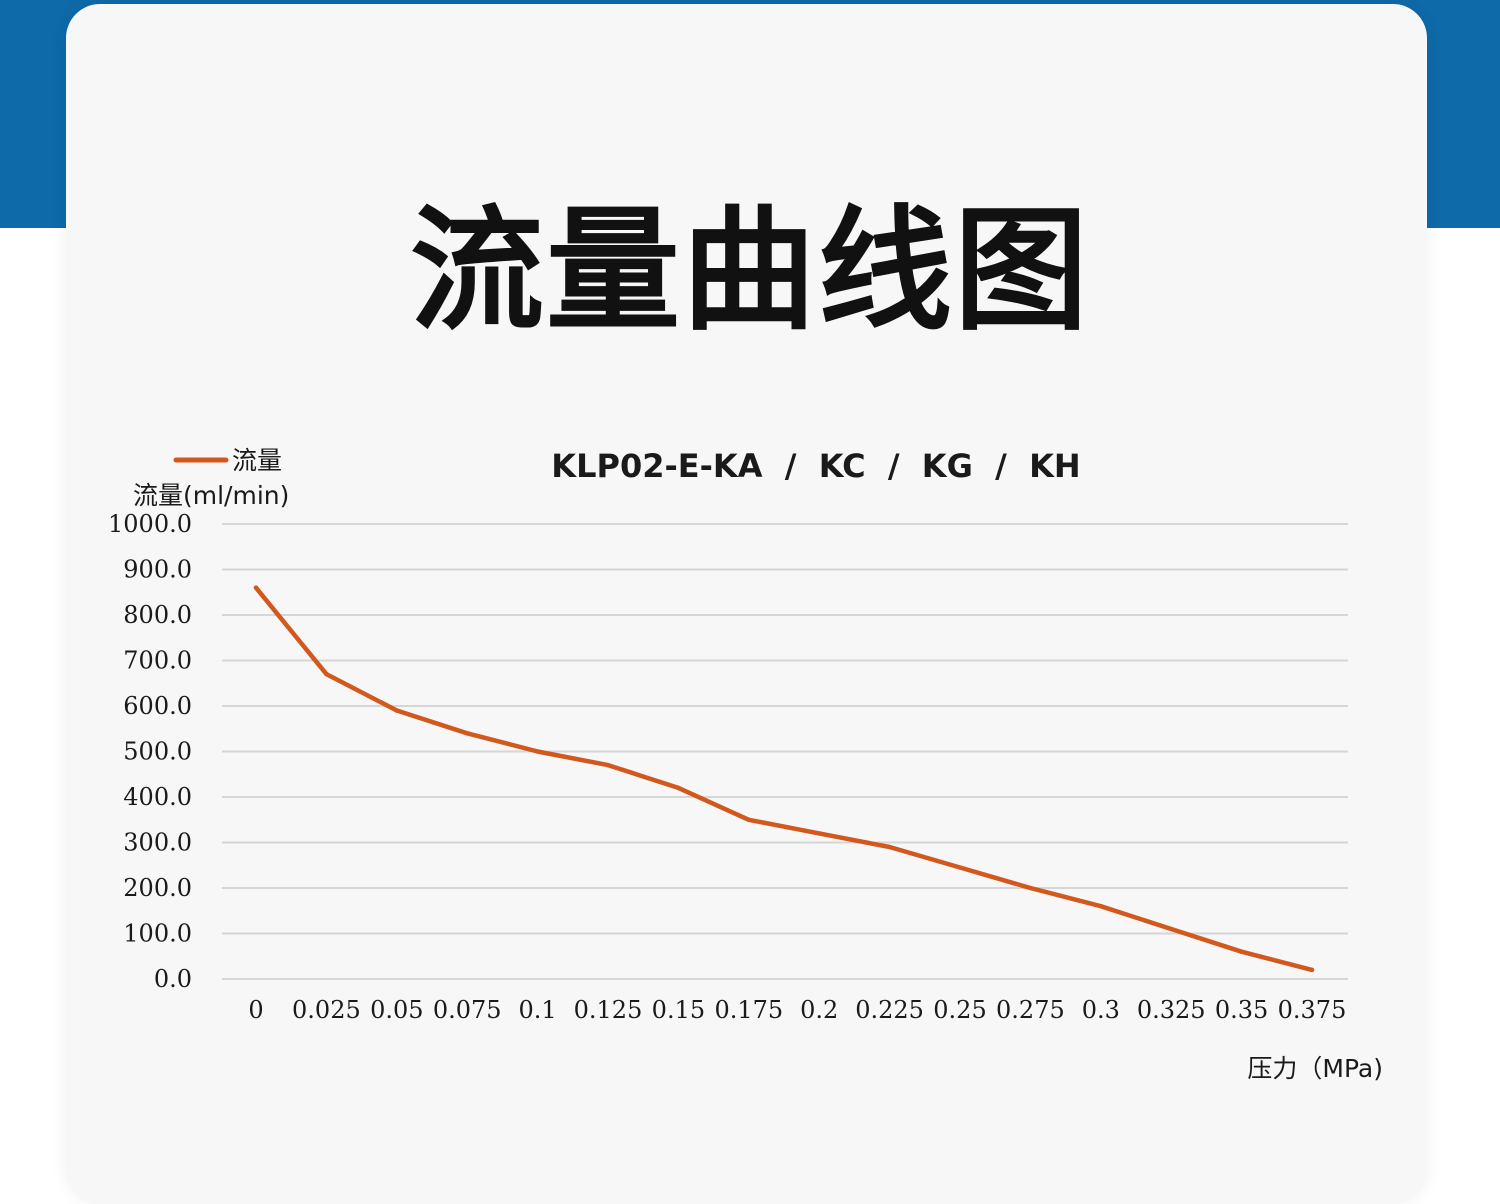 The width and height of the screenshot is (1500, 1204). Describe the element at coordinates (467, 1010) in the screenshot. I see `x-tick-label: 0.075` at that location.